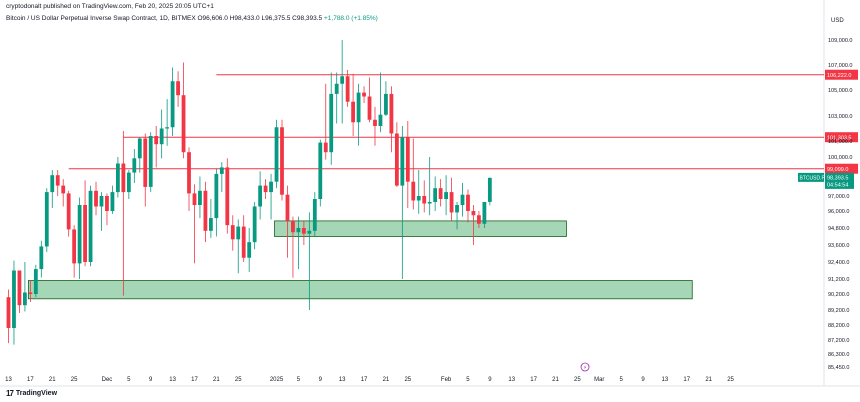  What do you see at coordinates (446, 380) in the screenshot?
I see `time-tick-label: Feb` at bounding box center [446, 380].